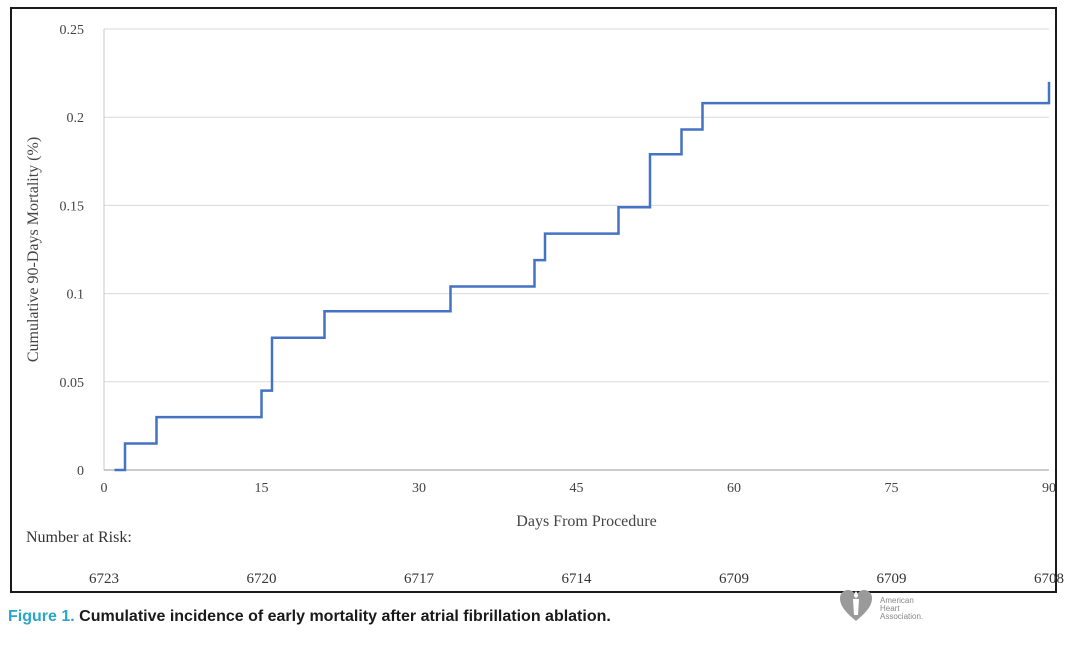 The width and height of the screenshot is (1080, 647). What do you see at coordinates (856, 605) in the screenshot?
I see `heart-torch-icon` at bounding box center [856, 605].